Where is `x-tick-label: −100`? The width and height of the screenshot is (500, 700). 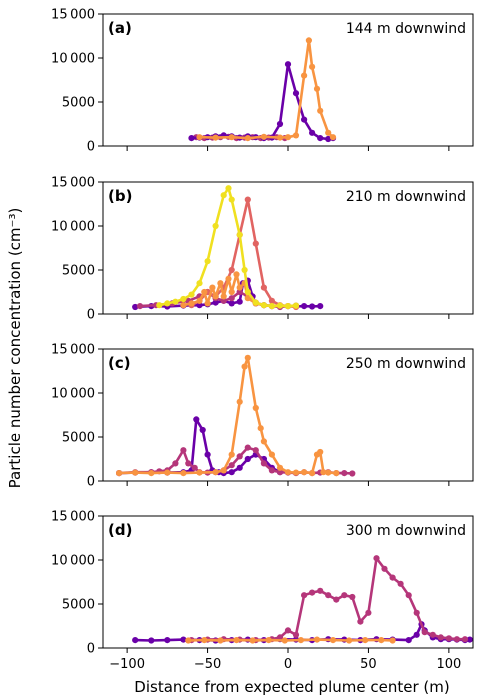
x-tick-label: −100 is located at coordinates (127, 664).